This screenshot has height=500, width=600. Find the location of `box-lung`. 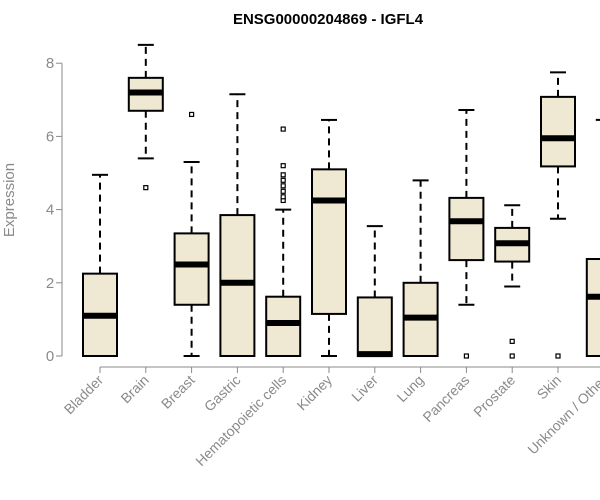

box-lung is located at coordinates (420, 268).